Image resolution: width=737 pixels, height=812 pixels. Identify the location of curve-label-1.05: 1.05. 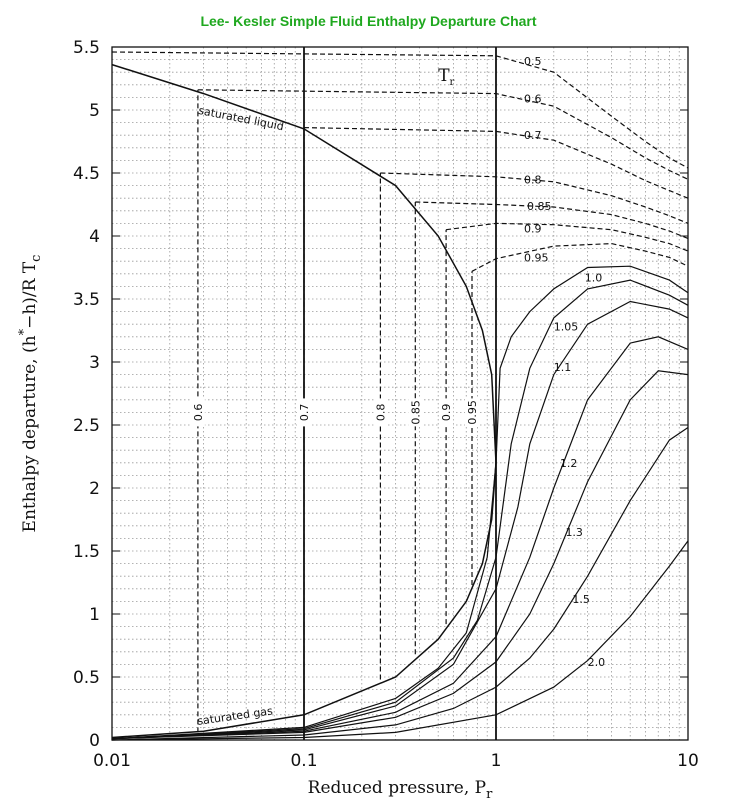
(566, 327).